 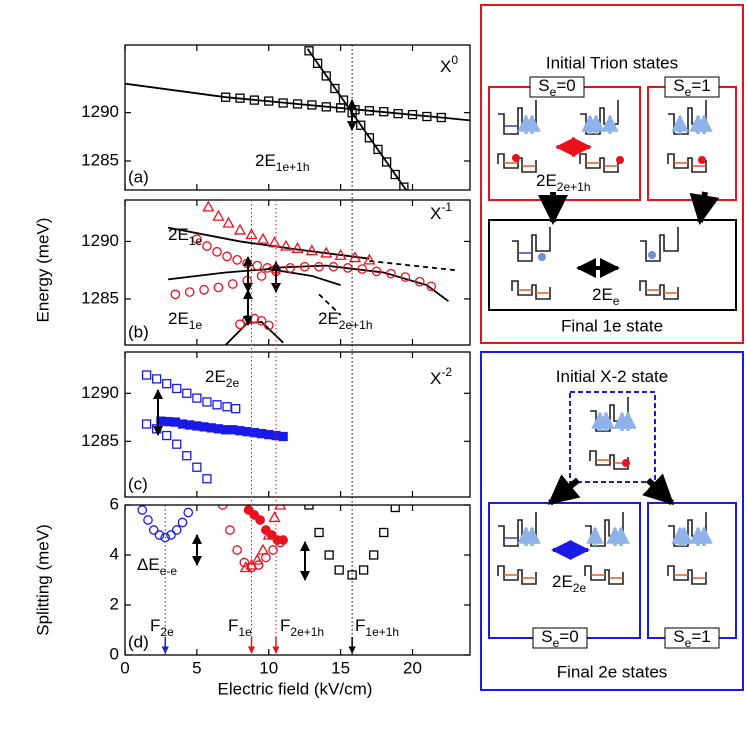 I want to click on field-marker-label: F2e+1h, so click(x=302, y=627).